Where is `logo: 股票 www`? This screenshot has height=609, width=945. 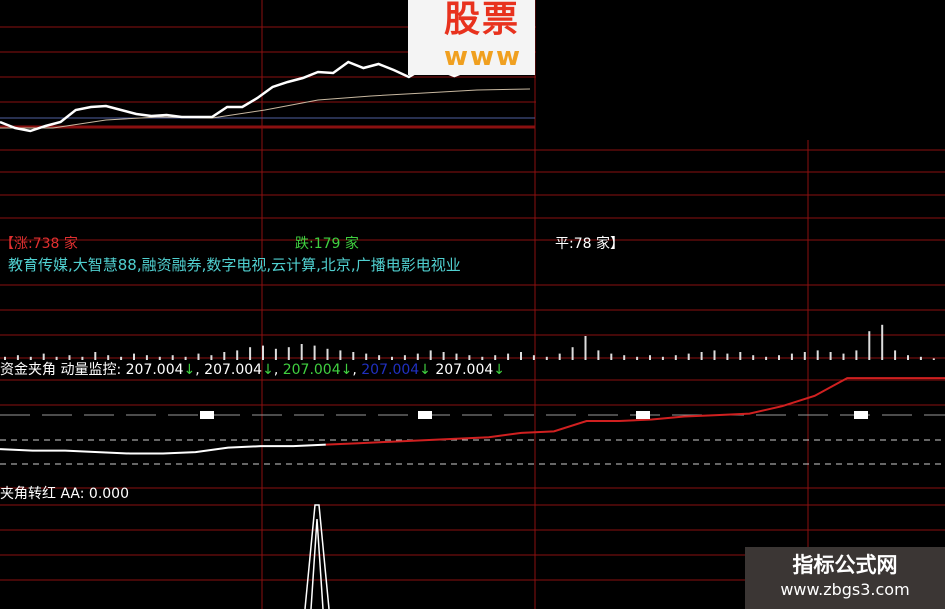
logo: 股票 www is located at coordinates (471, 37).